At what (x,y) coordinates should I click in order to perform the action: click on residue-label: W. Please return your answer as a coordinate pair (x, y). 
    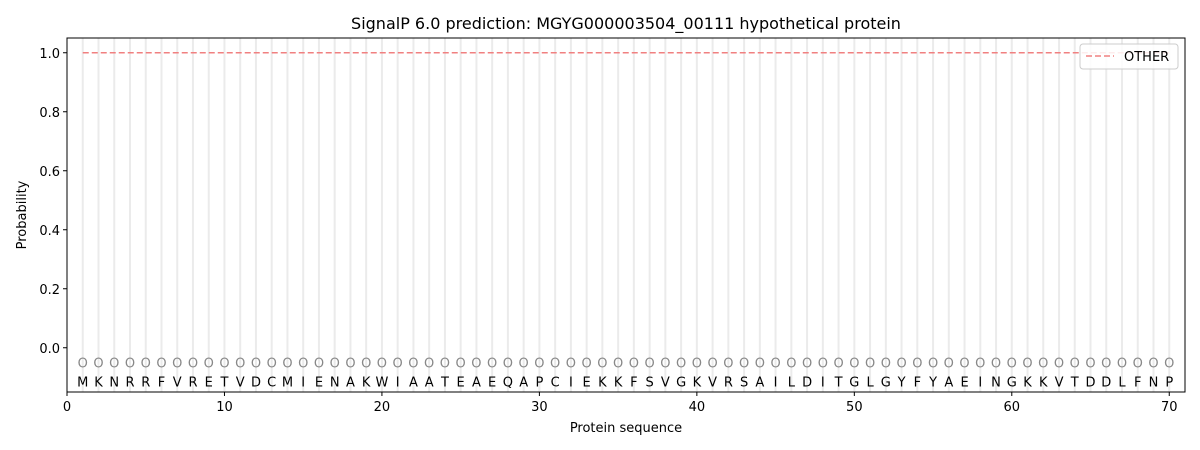
    Looking at the image, I should click on (381, 382).